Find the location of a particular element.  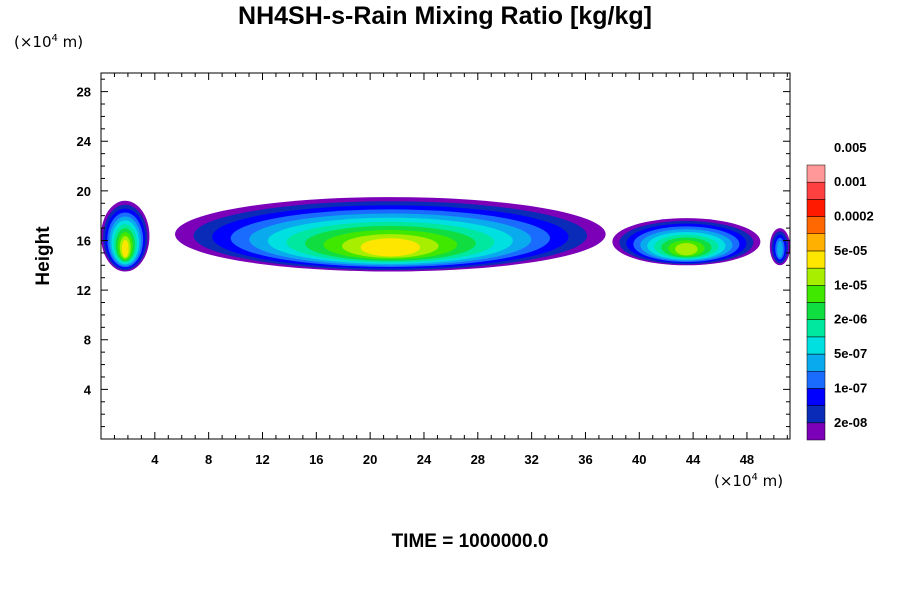

x-tick-label: 40 is located at coordinates (639, 459).